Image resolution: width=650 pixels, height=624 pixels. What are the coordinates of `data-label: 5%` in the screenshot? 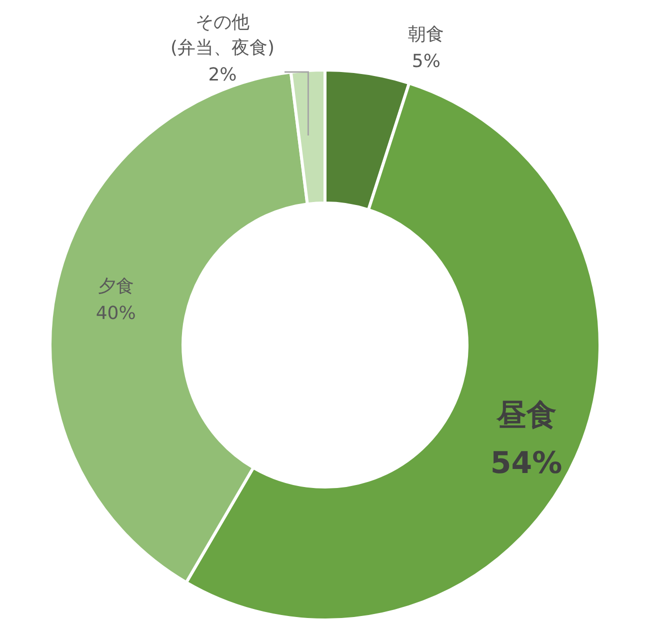 It's located at (426, 61).